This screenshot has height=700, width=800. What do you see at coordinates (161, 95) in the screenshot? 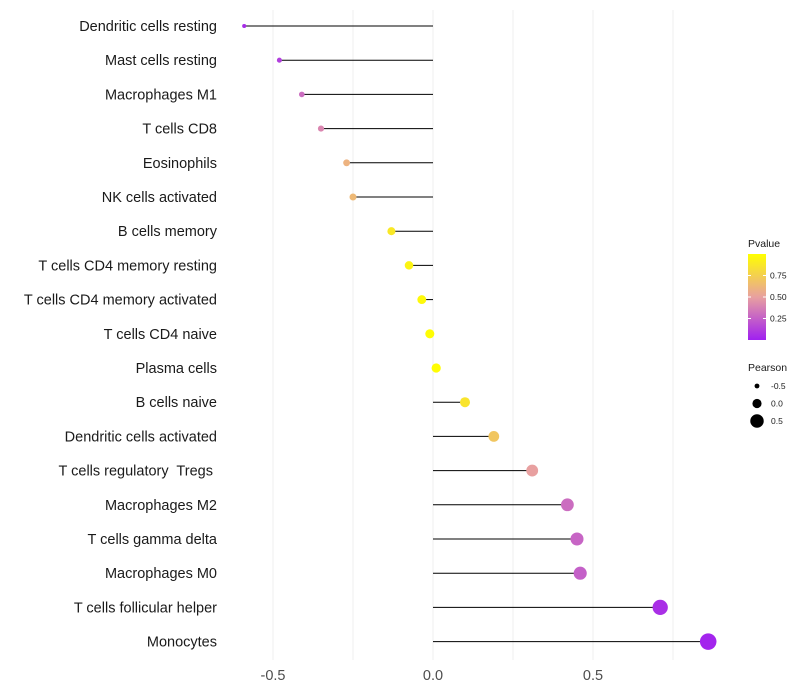
I see `category-label: Macrophages M1` at bounding box center [161, 95].